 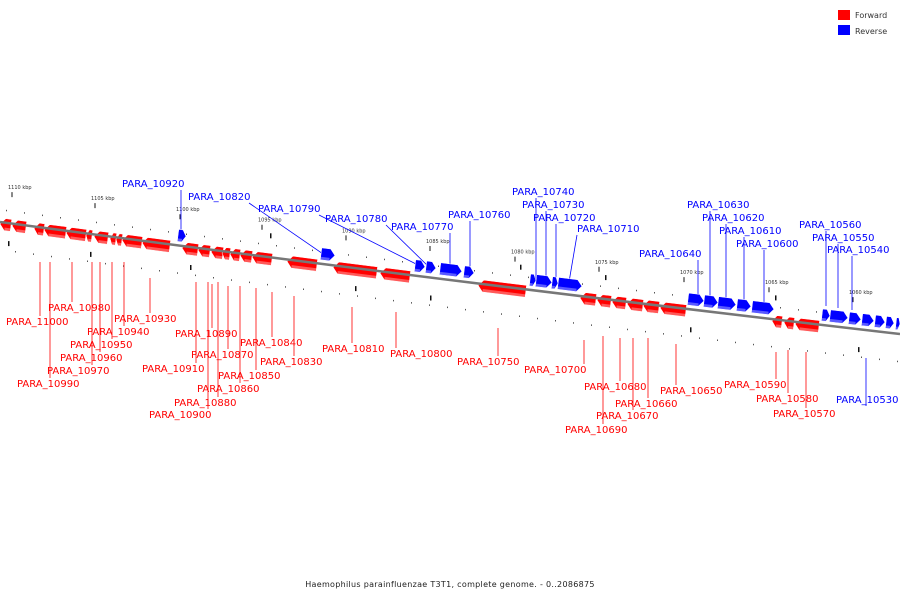 What do you see at coordinates (422, 227) in the screenshot?
I see `reverse-gene-label: PARA_10770` at bounding box center [422, 227].